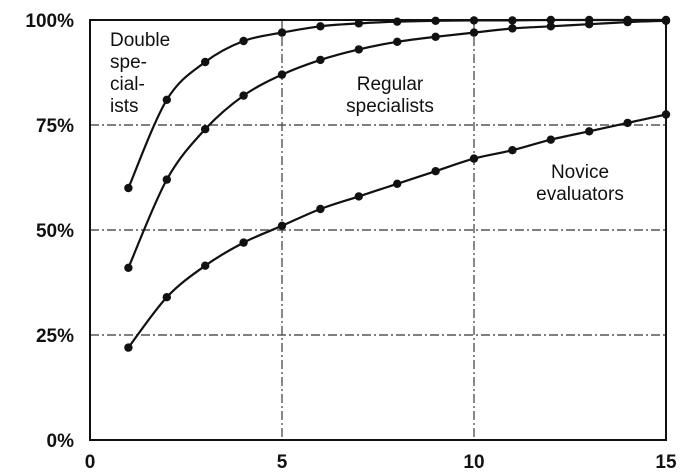 The height and width of the screenshot is (473, 682). I want to click on series-label-line: Novice, so click(580, 172).